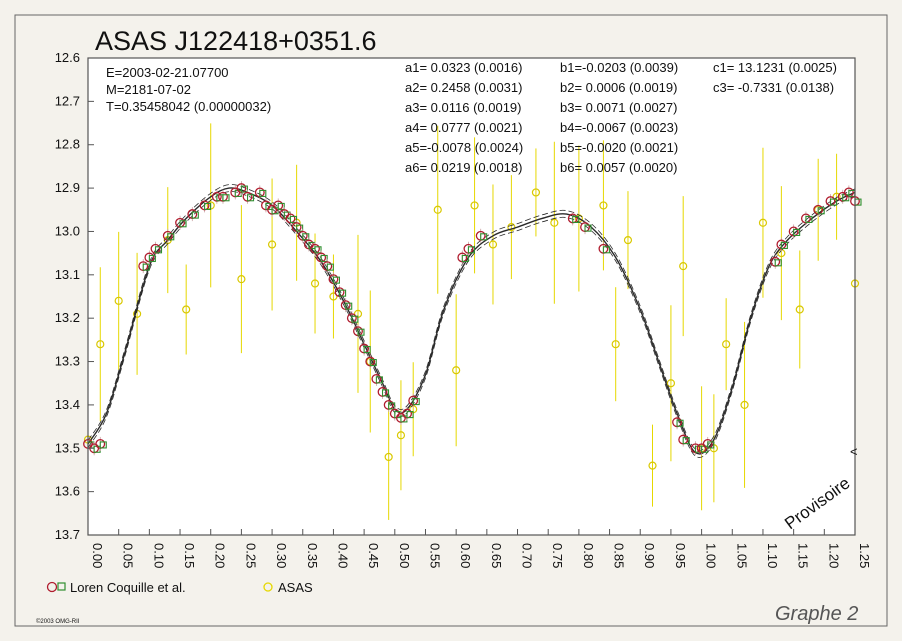 The height and width of the screenshot is (641, 902). What do you see at coordinates (619, 67) in the screenshot?
I see `coef-b1: b1=-0.0203 (0.0039)` at bounding box center [619, 67].